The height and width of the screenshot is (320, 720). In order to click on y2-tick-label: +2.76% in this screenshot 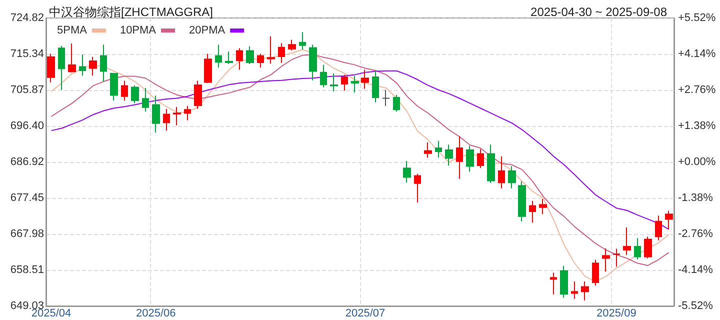, I will do `click(697, 90)`.